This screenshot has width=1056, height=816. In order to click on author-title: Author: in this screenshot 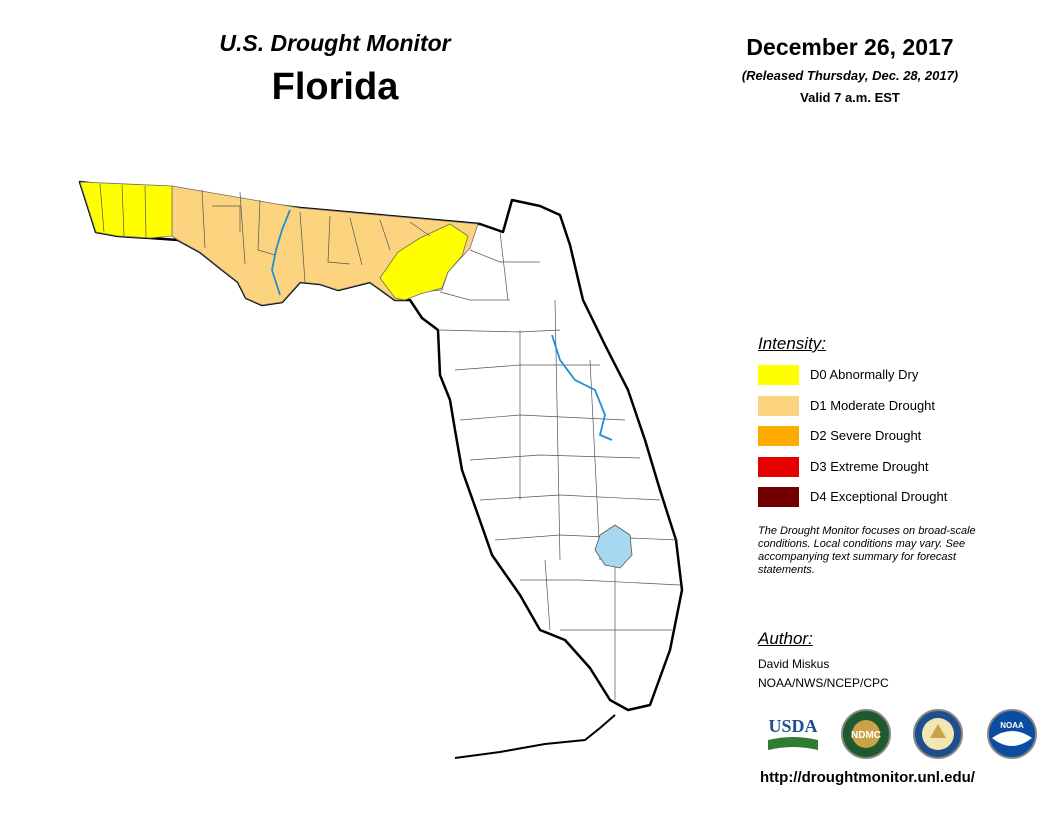, I will do `click(785, 638)`.